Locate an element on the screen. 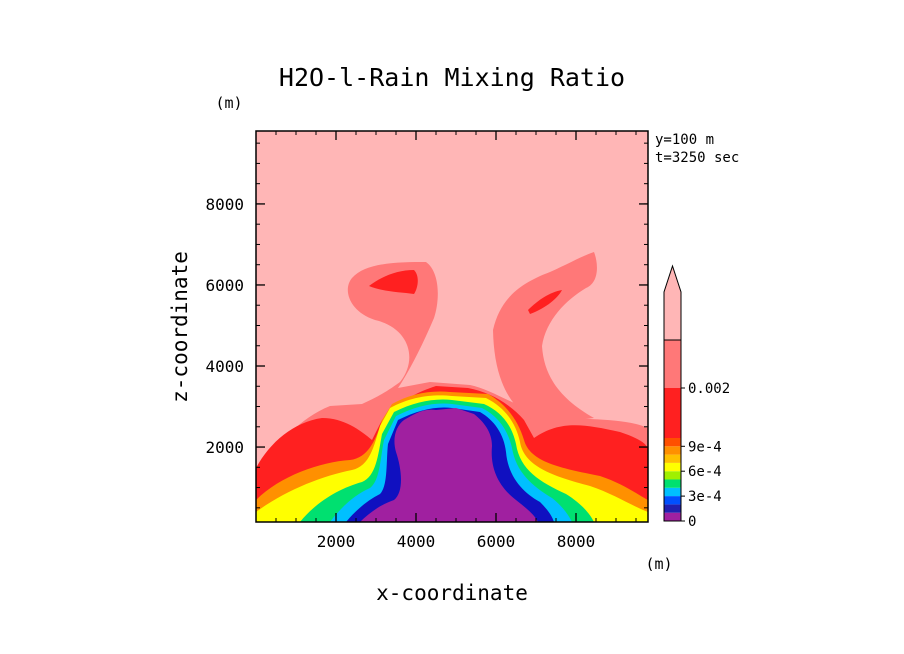 The height and width of the screenshot is (654, 904). y-unit-label: (m) is located at coordinates (228, 103).